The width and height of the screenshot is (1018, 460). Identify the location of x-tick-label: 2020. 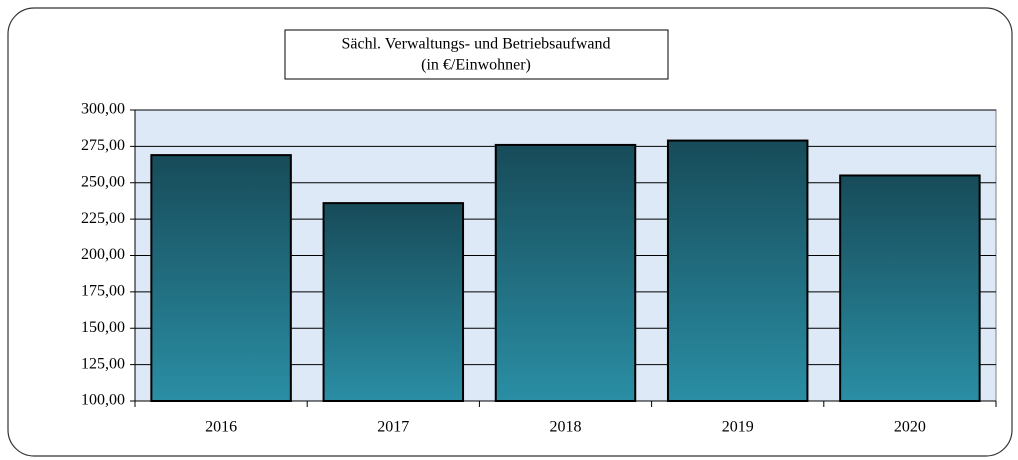
(910, 427).